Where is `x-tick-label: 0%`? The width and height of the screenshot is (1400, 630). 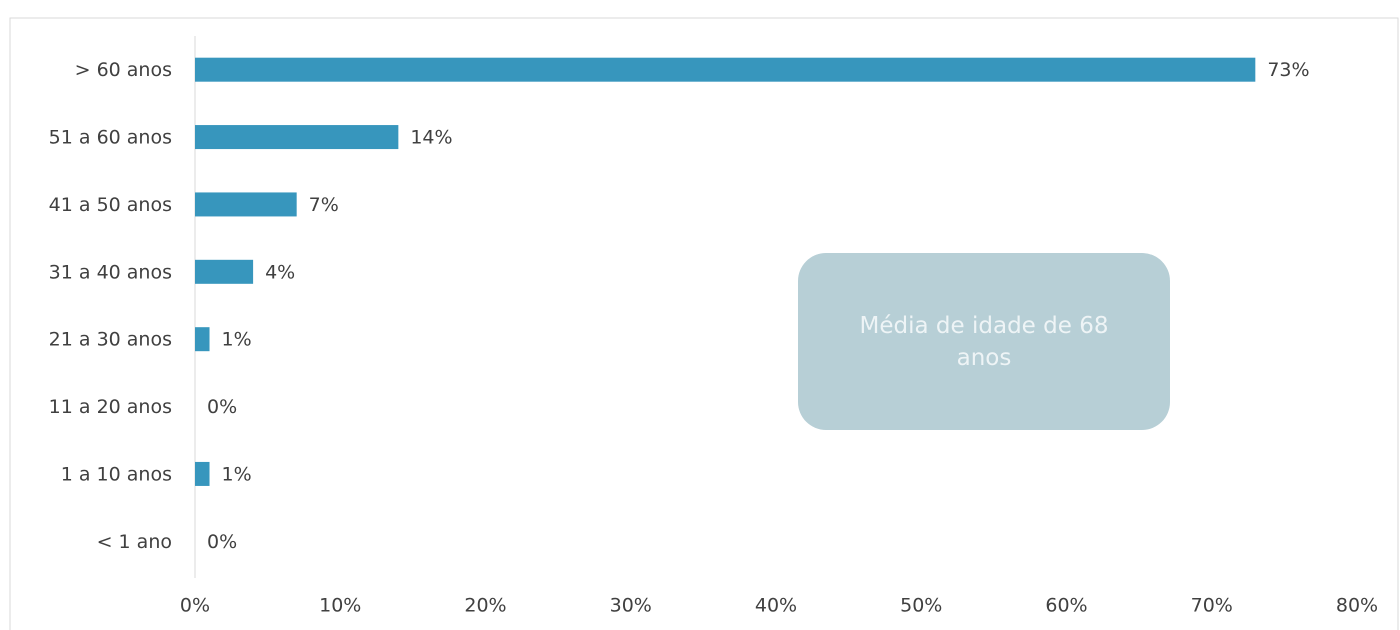
x-tick-label: 0% is located at coordinates (195, 606).